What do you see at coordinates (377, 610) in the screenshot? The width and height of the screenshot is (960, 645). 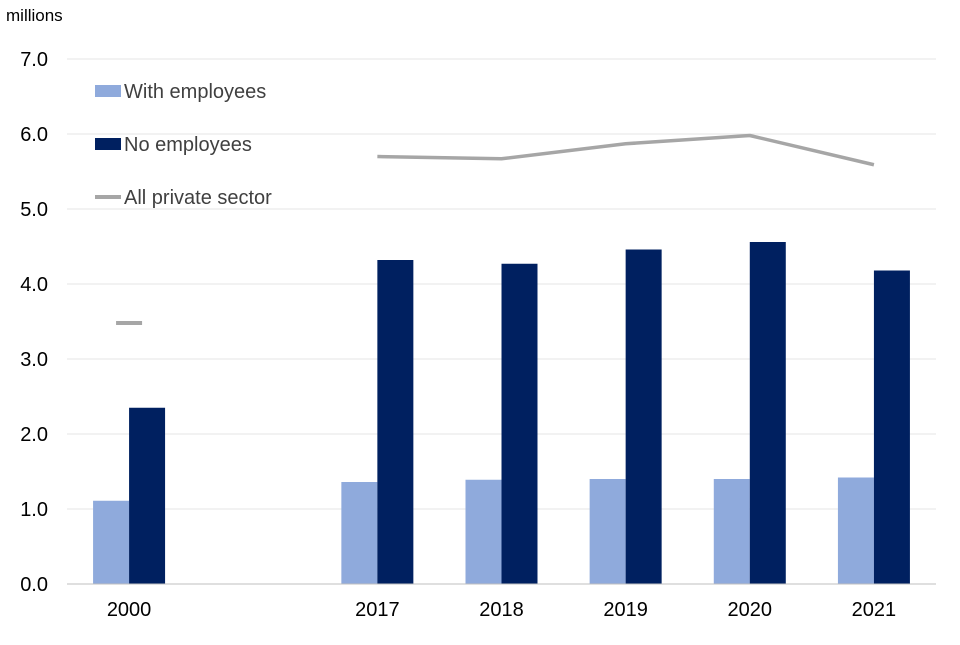 I see `x-tick-label: 2017` at bounding box center [377, 610].